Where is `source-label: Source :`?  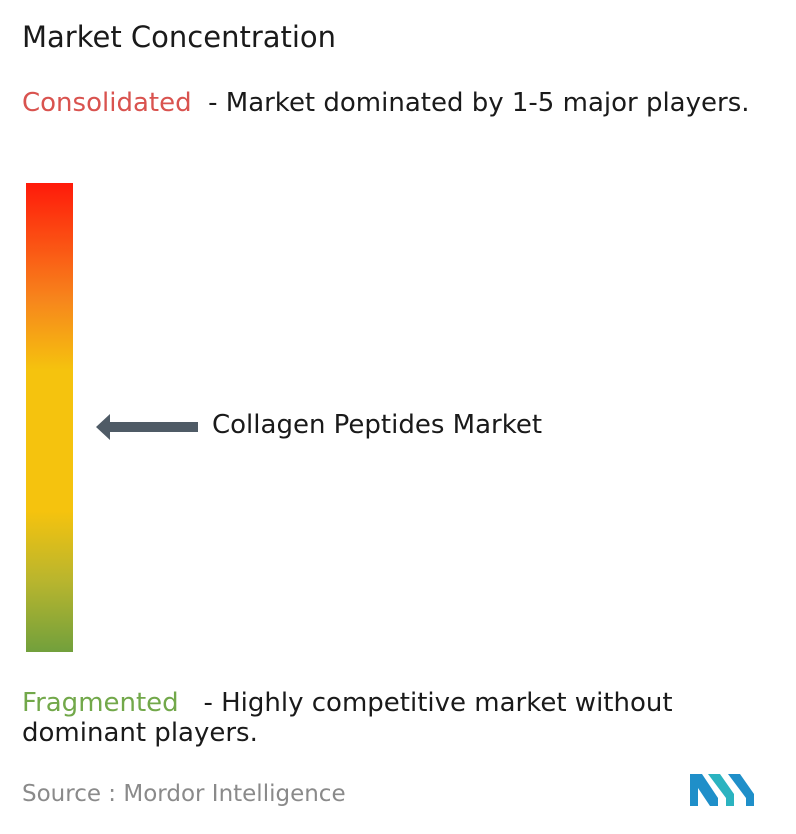
source-label: Source : is located at coordinates (69, 794).